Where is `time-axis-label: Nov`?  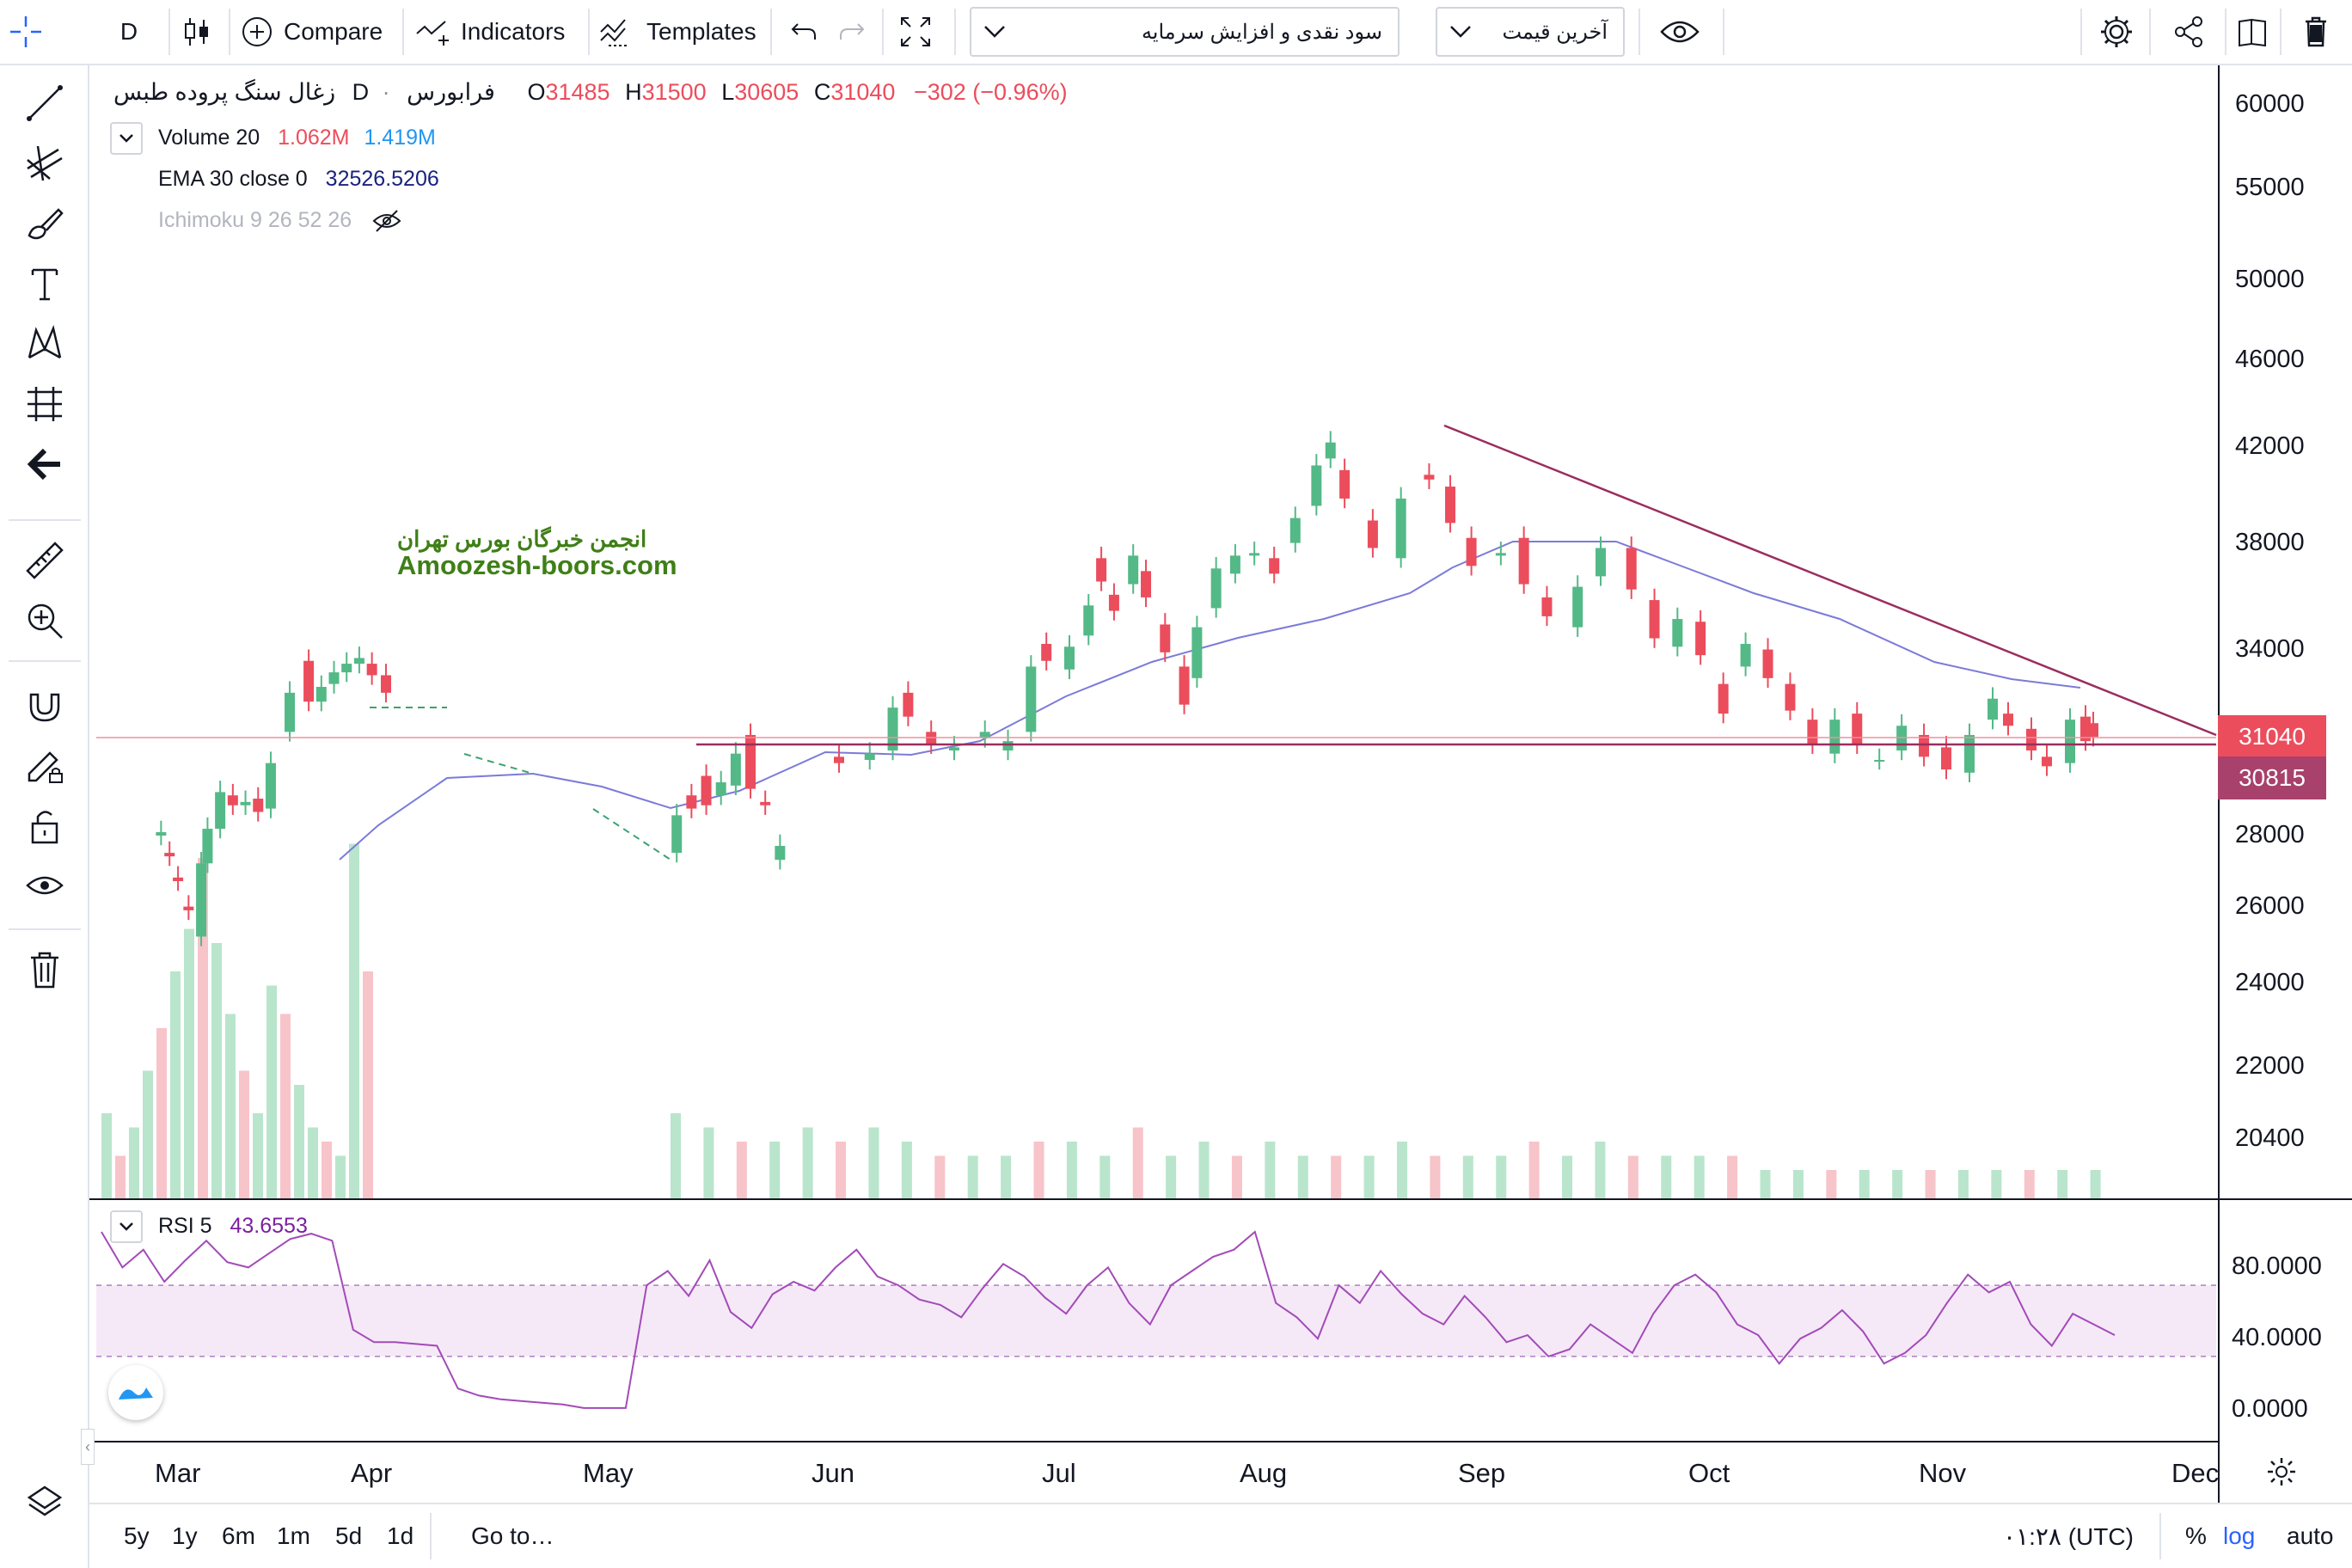
time-axis-label: Nov is located at coordinates (1943, 1473).